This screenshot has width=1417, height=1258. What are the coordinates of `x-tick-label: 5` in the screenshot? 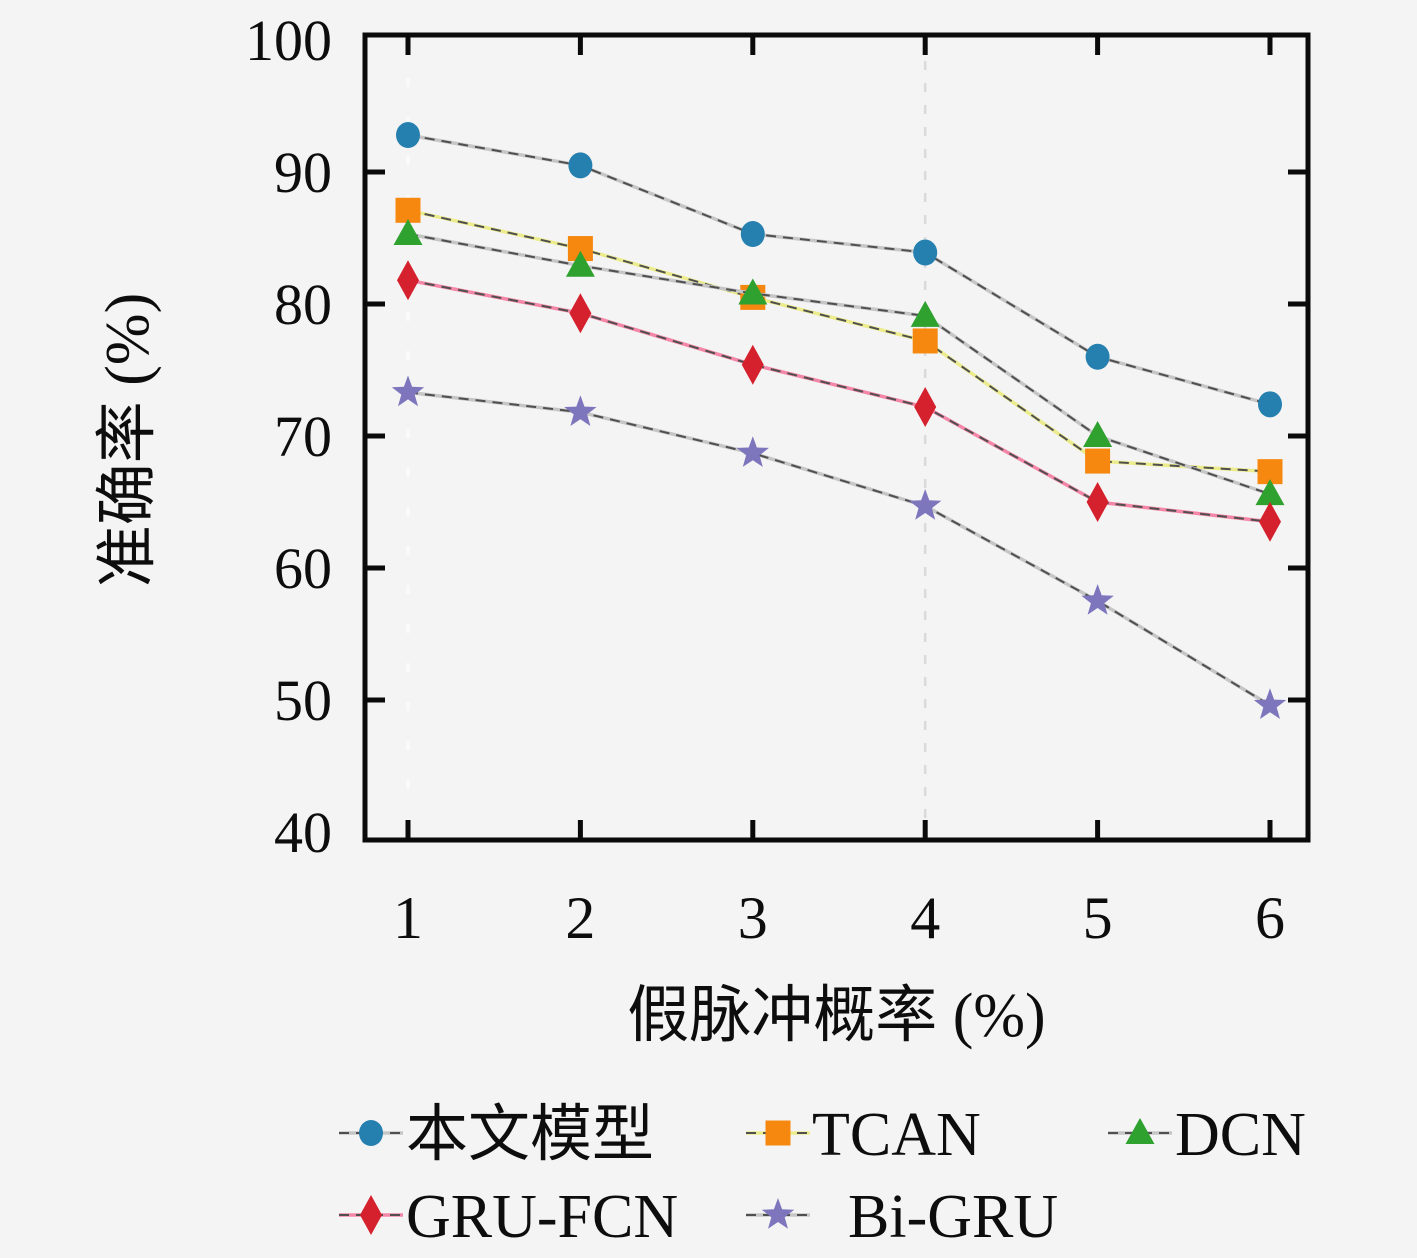 It's located at (1098, 918).